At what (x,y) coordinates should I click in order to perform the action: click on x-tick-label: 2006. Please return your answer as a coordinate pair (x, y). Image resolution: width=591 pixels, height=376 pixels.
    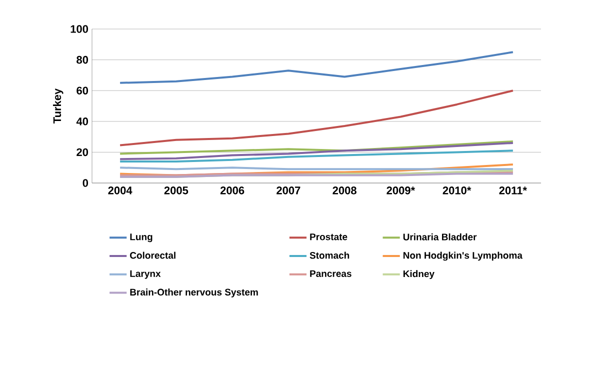
    Looking at the image, I should click on (232, 190).